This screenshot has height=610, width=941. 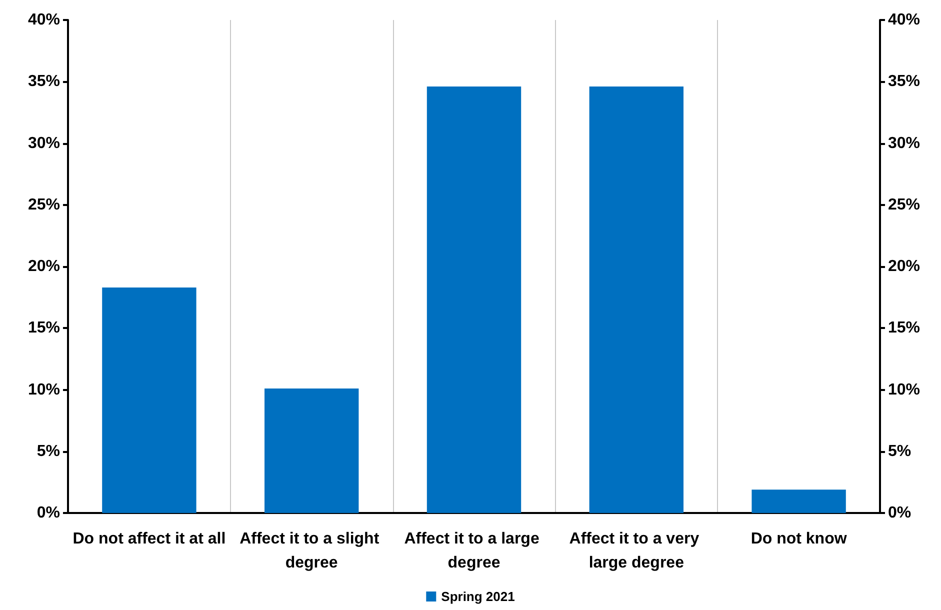 I want to click on x-tick-label: Do not know, so click(x=799, y=539).